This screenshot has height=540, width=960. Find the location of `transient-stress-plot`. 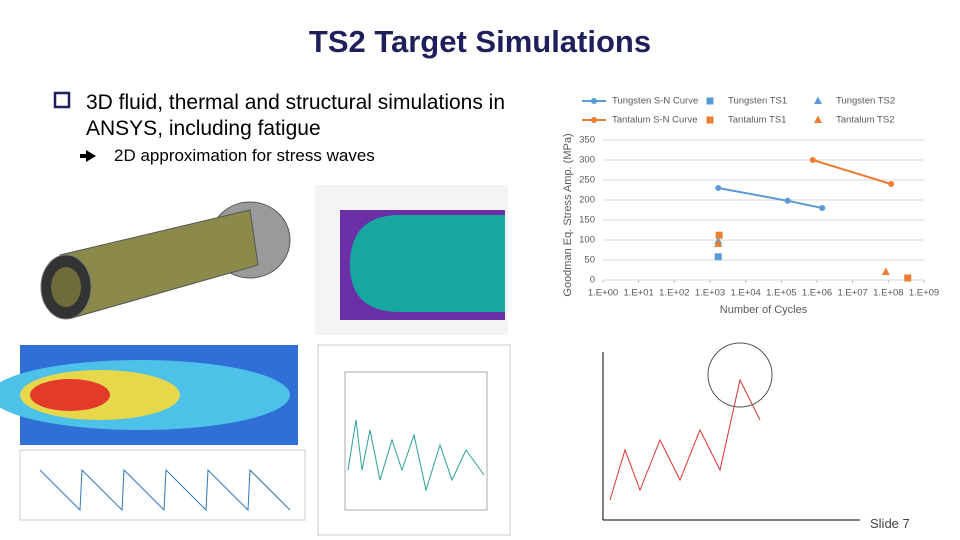

transient-stress-plot is located at coordinates (162, 485).